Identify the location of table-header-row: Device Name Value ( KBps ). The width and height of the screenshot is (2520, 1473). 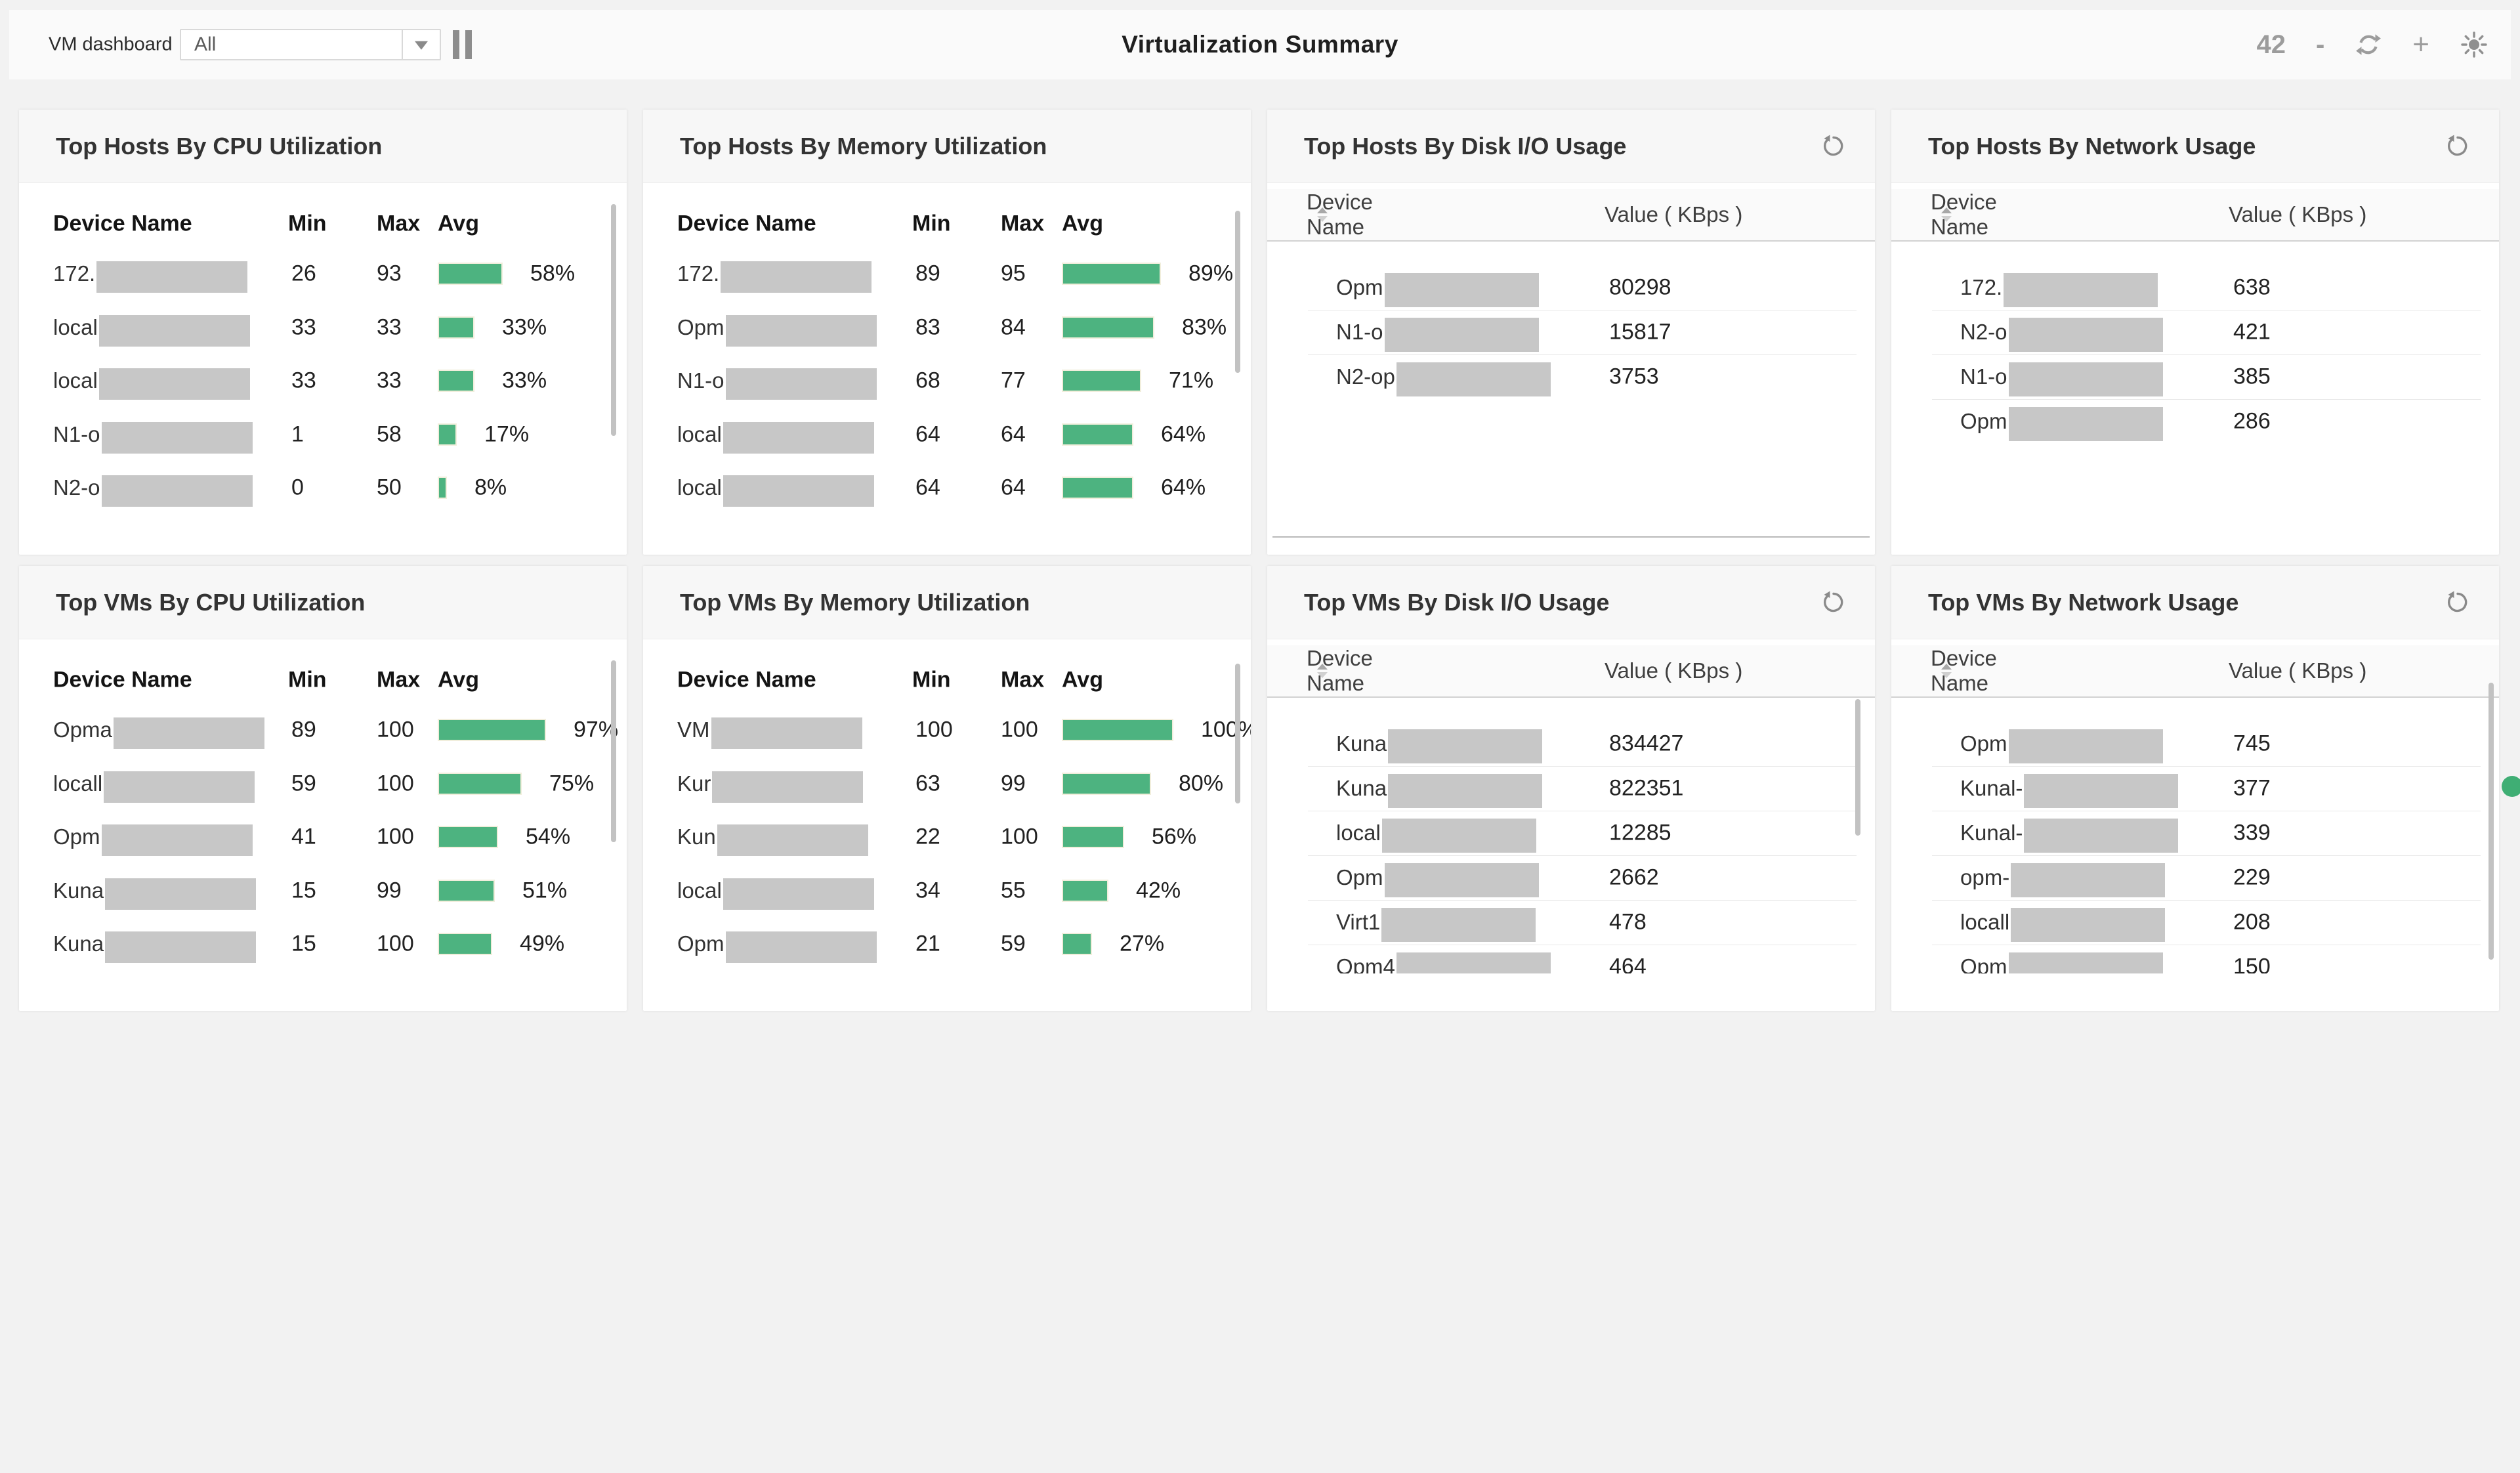
(2195, 671).